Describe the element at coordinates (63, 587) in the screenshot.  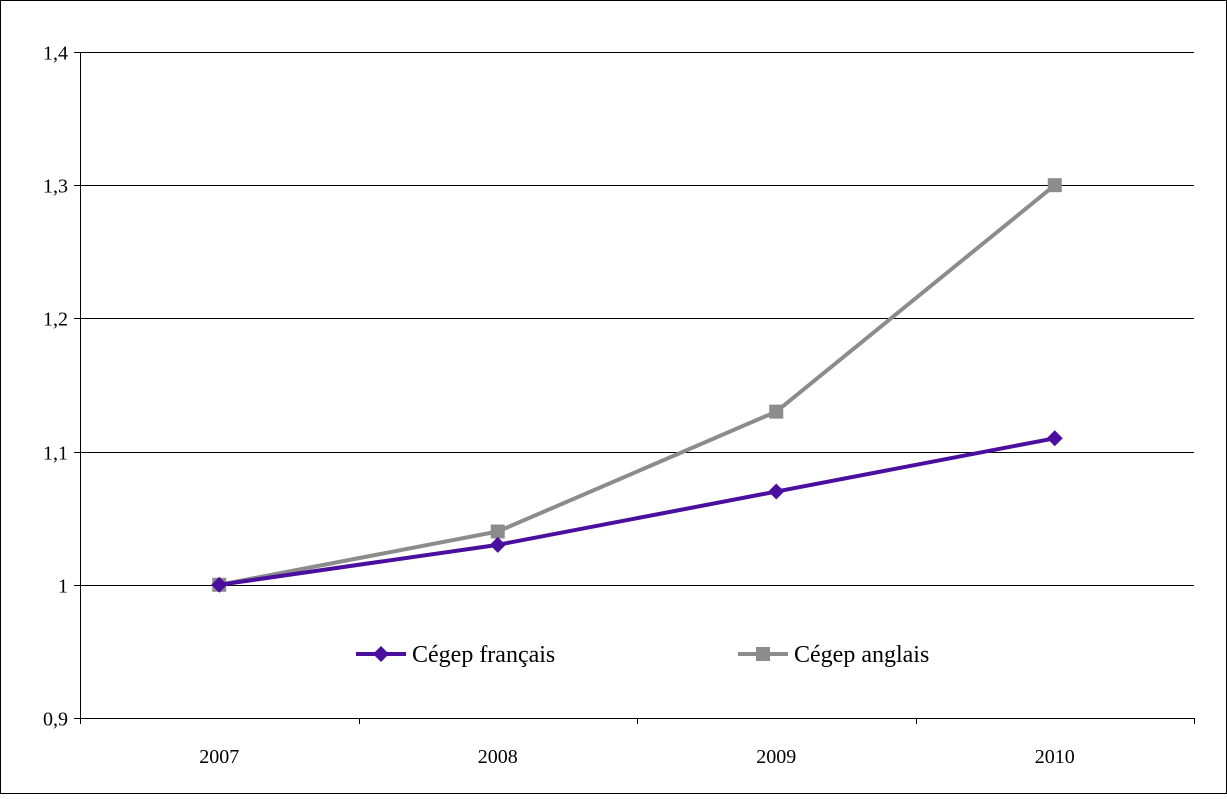
I see `y-tick-label: 1` at that location.